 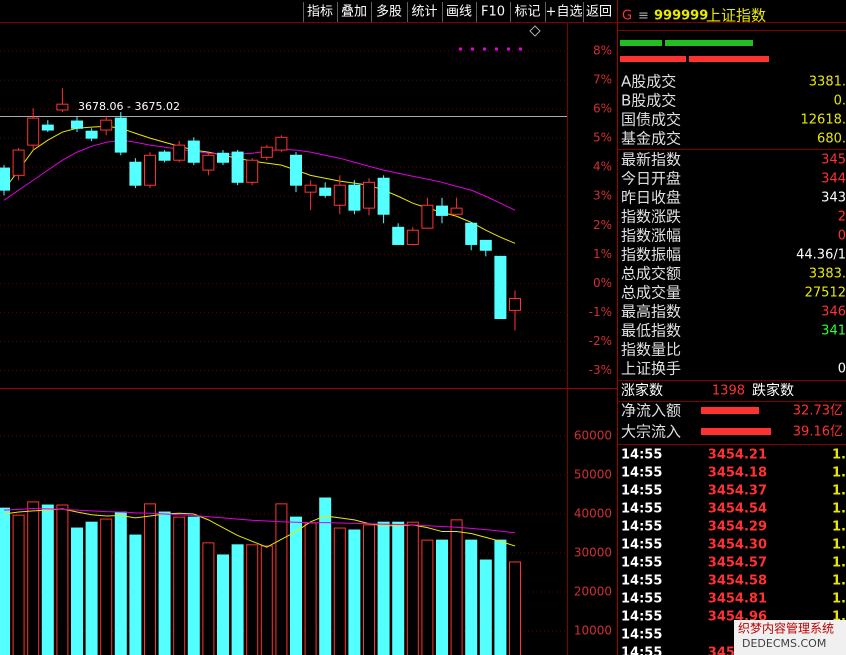 I want to click on quote-value: 0, so click(x=842, y=369).